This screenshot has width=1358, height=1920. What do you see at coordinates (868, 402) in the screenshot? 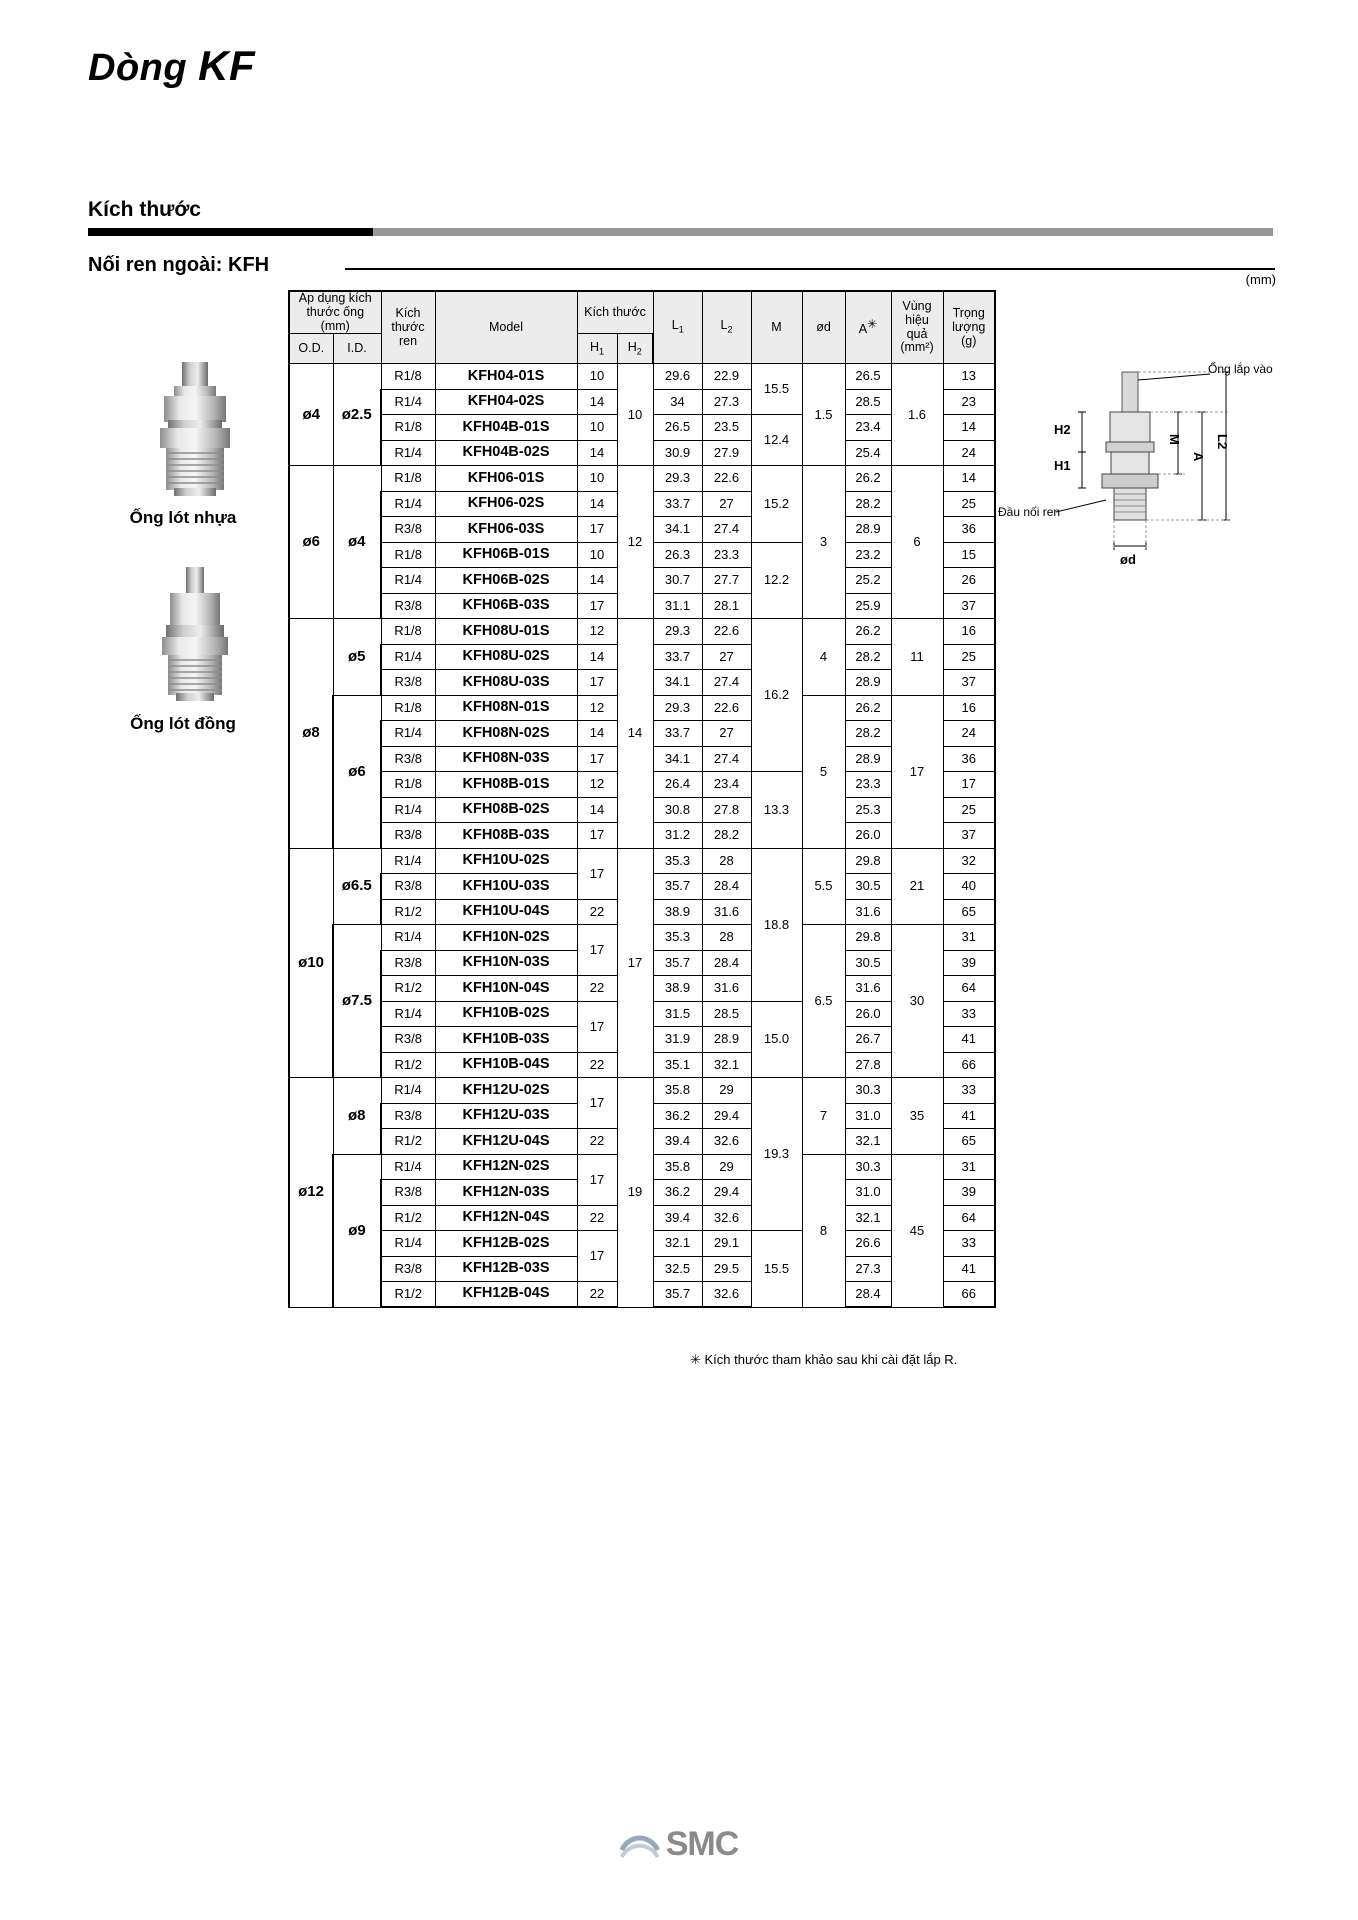
I see `cell-a: 28.5` at bounding box center [868, 402].